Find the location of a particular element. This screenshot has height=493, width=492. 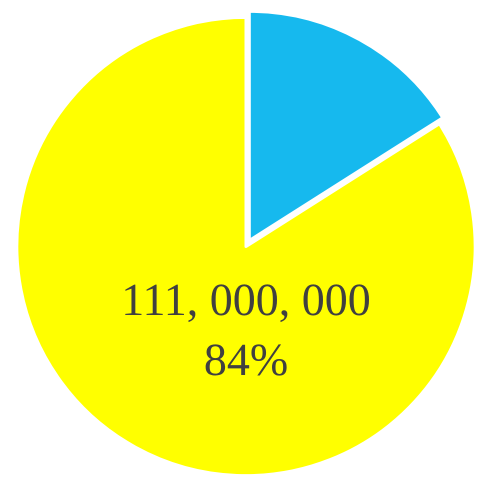

data-label: 111, 000, 000 84% is located at coordinates (246, 329).